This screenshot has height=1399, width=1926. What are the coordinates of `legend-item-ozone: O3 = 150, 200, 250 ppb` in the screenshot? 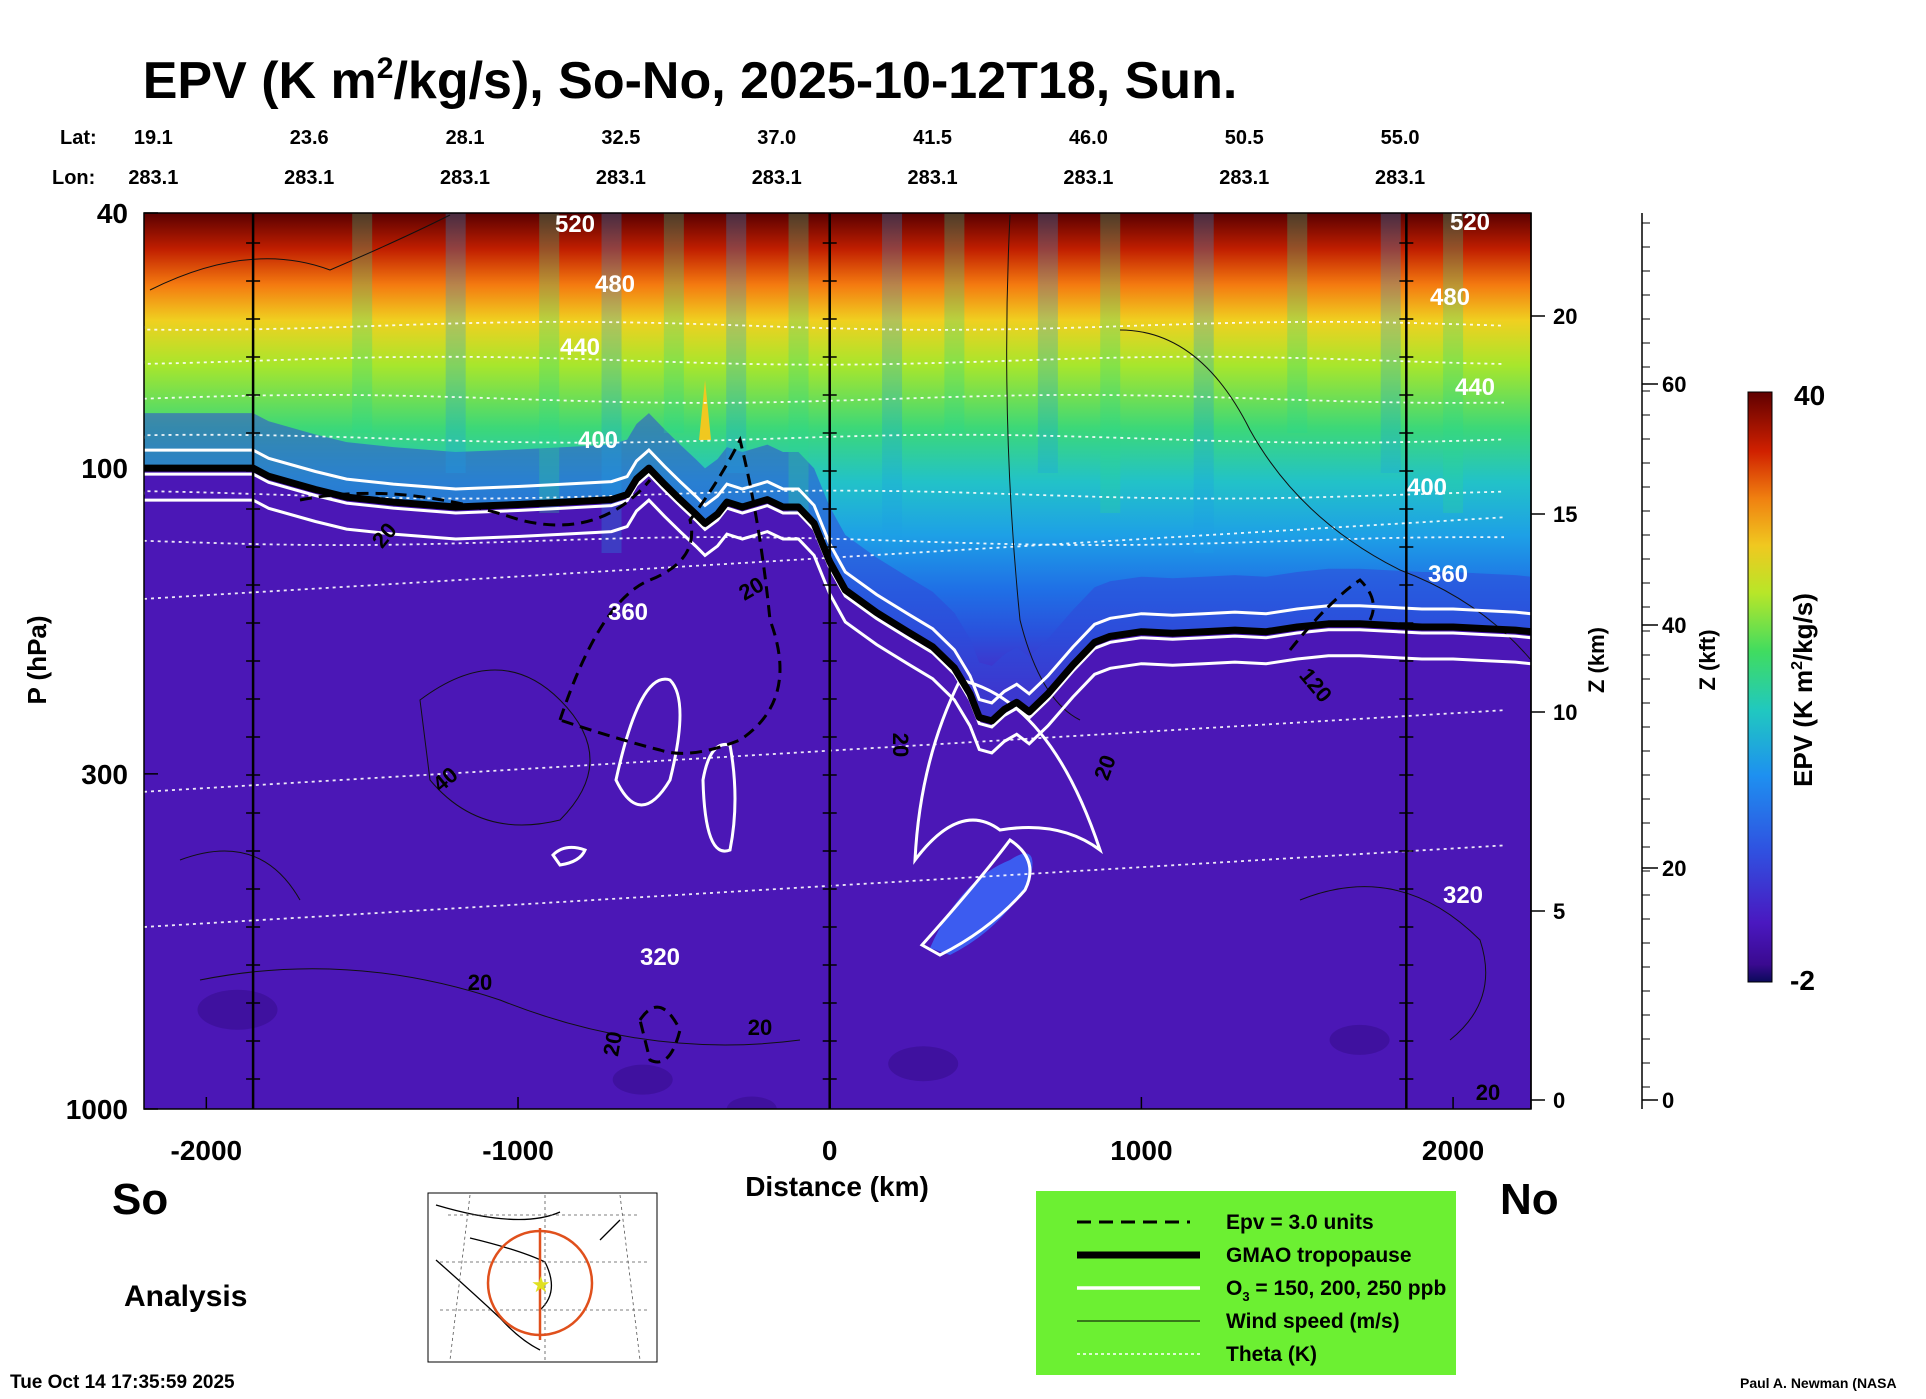 It's located at (1336, 1290).